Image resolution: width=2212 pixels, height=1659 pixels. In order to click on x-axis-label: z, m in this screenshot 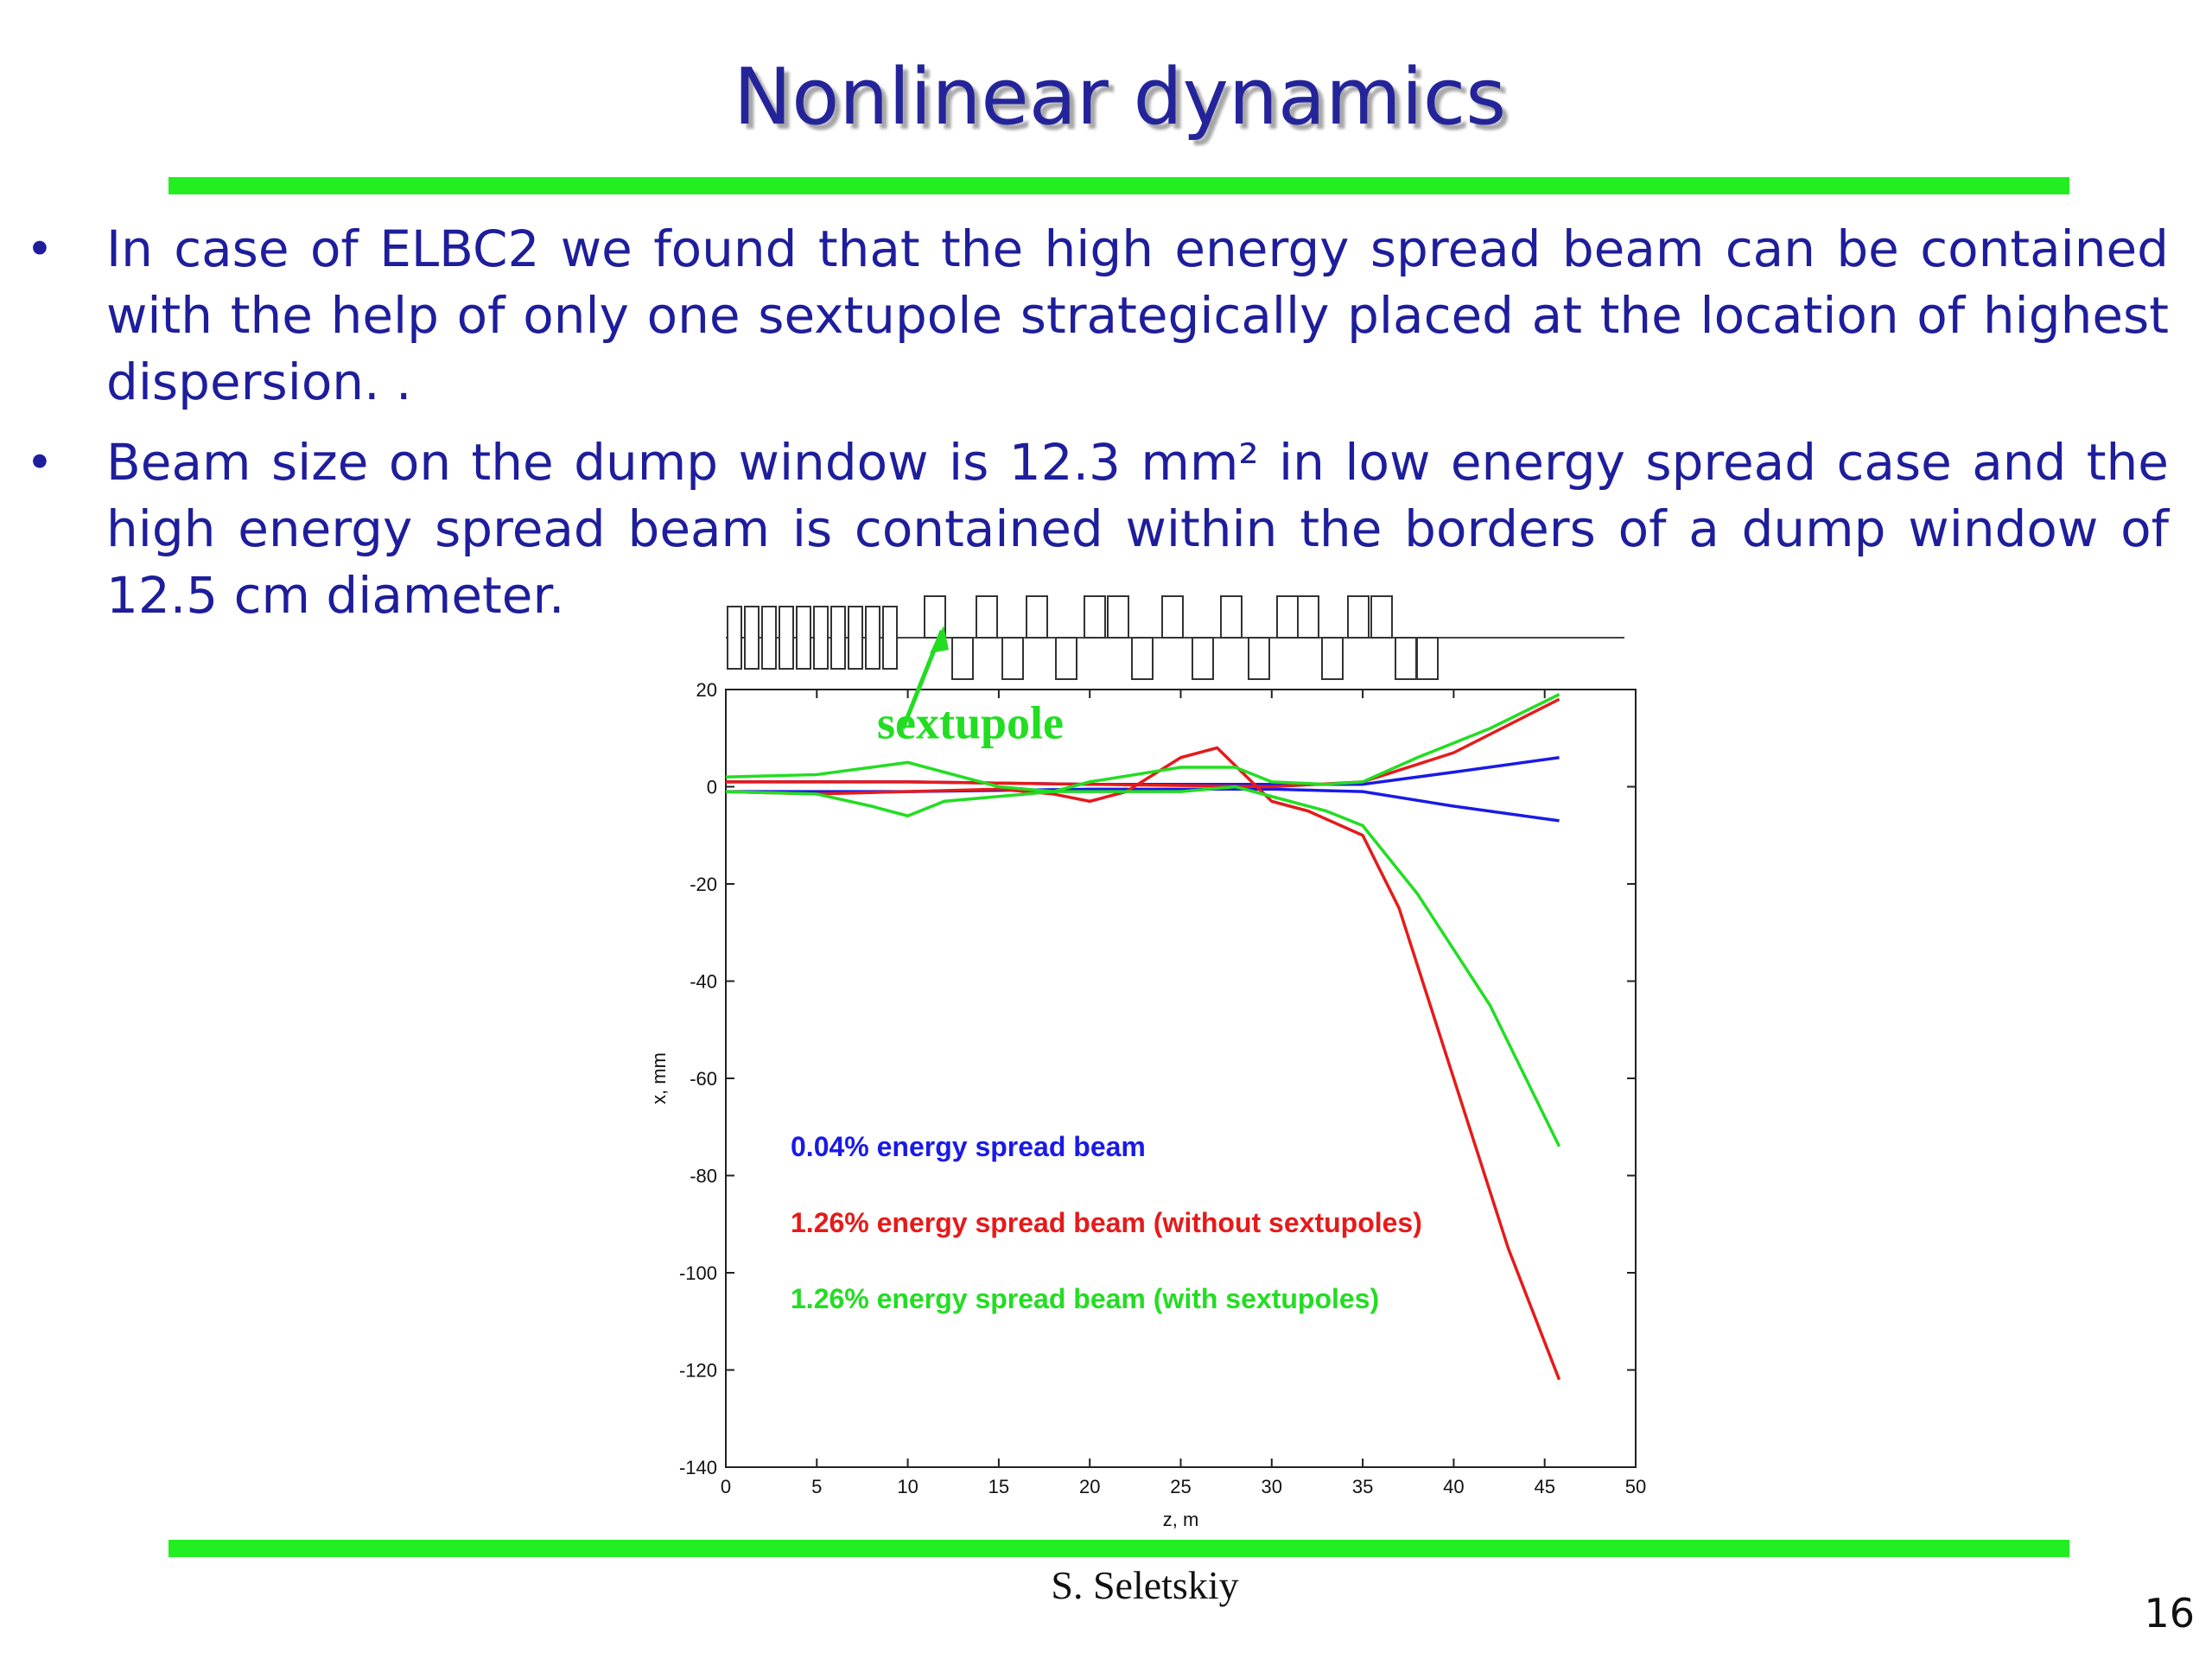, I will do `click(1181, 1519)`.